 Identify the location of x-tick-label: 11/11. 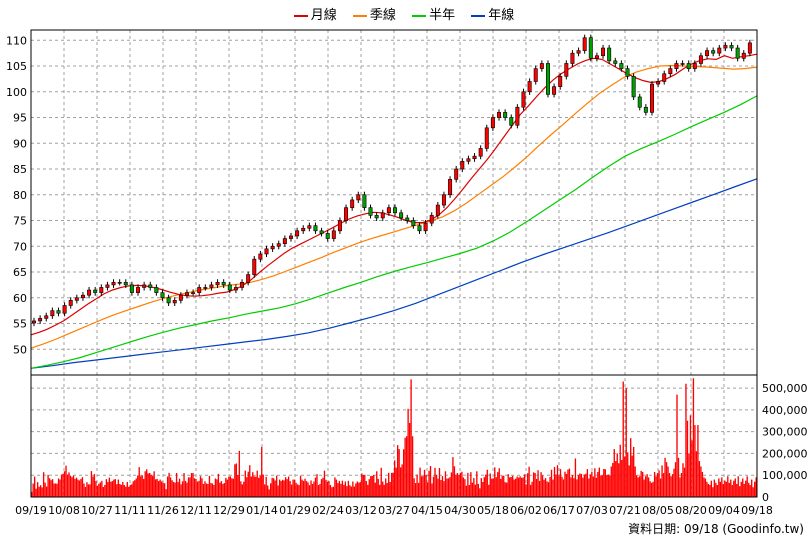
(130, 510).